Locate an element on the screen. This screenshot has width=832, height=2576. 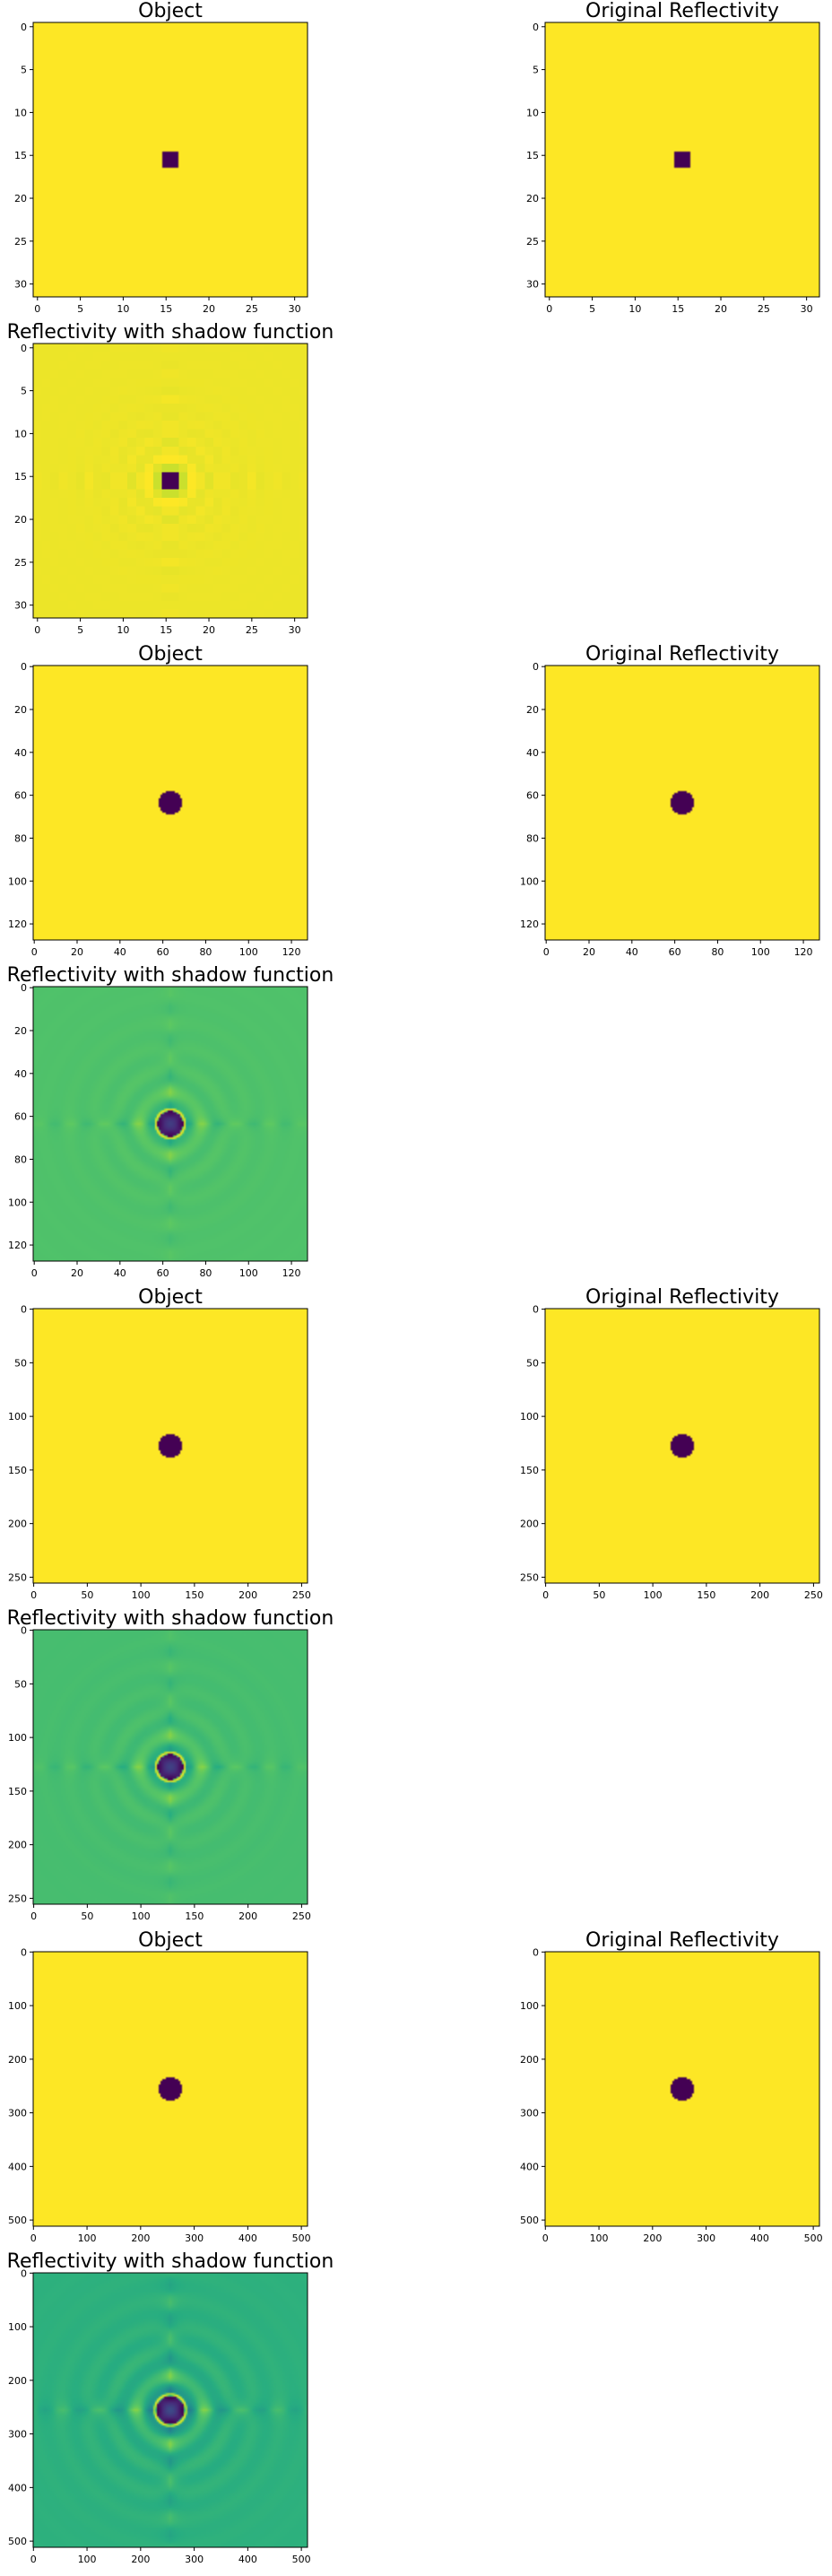
y-tick-label: 30 is located at coordinates (20, 285).